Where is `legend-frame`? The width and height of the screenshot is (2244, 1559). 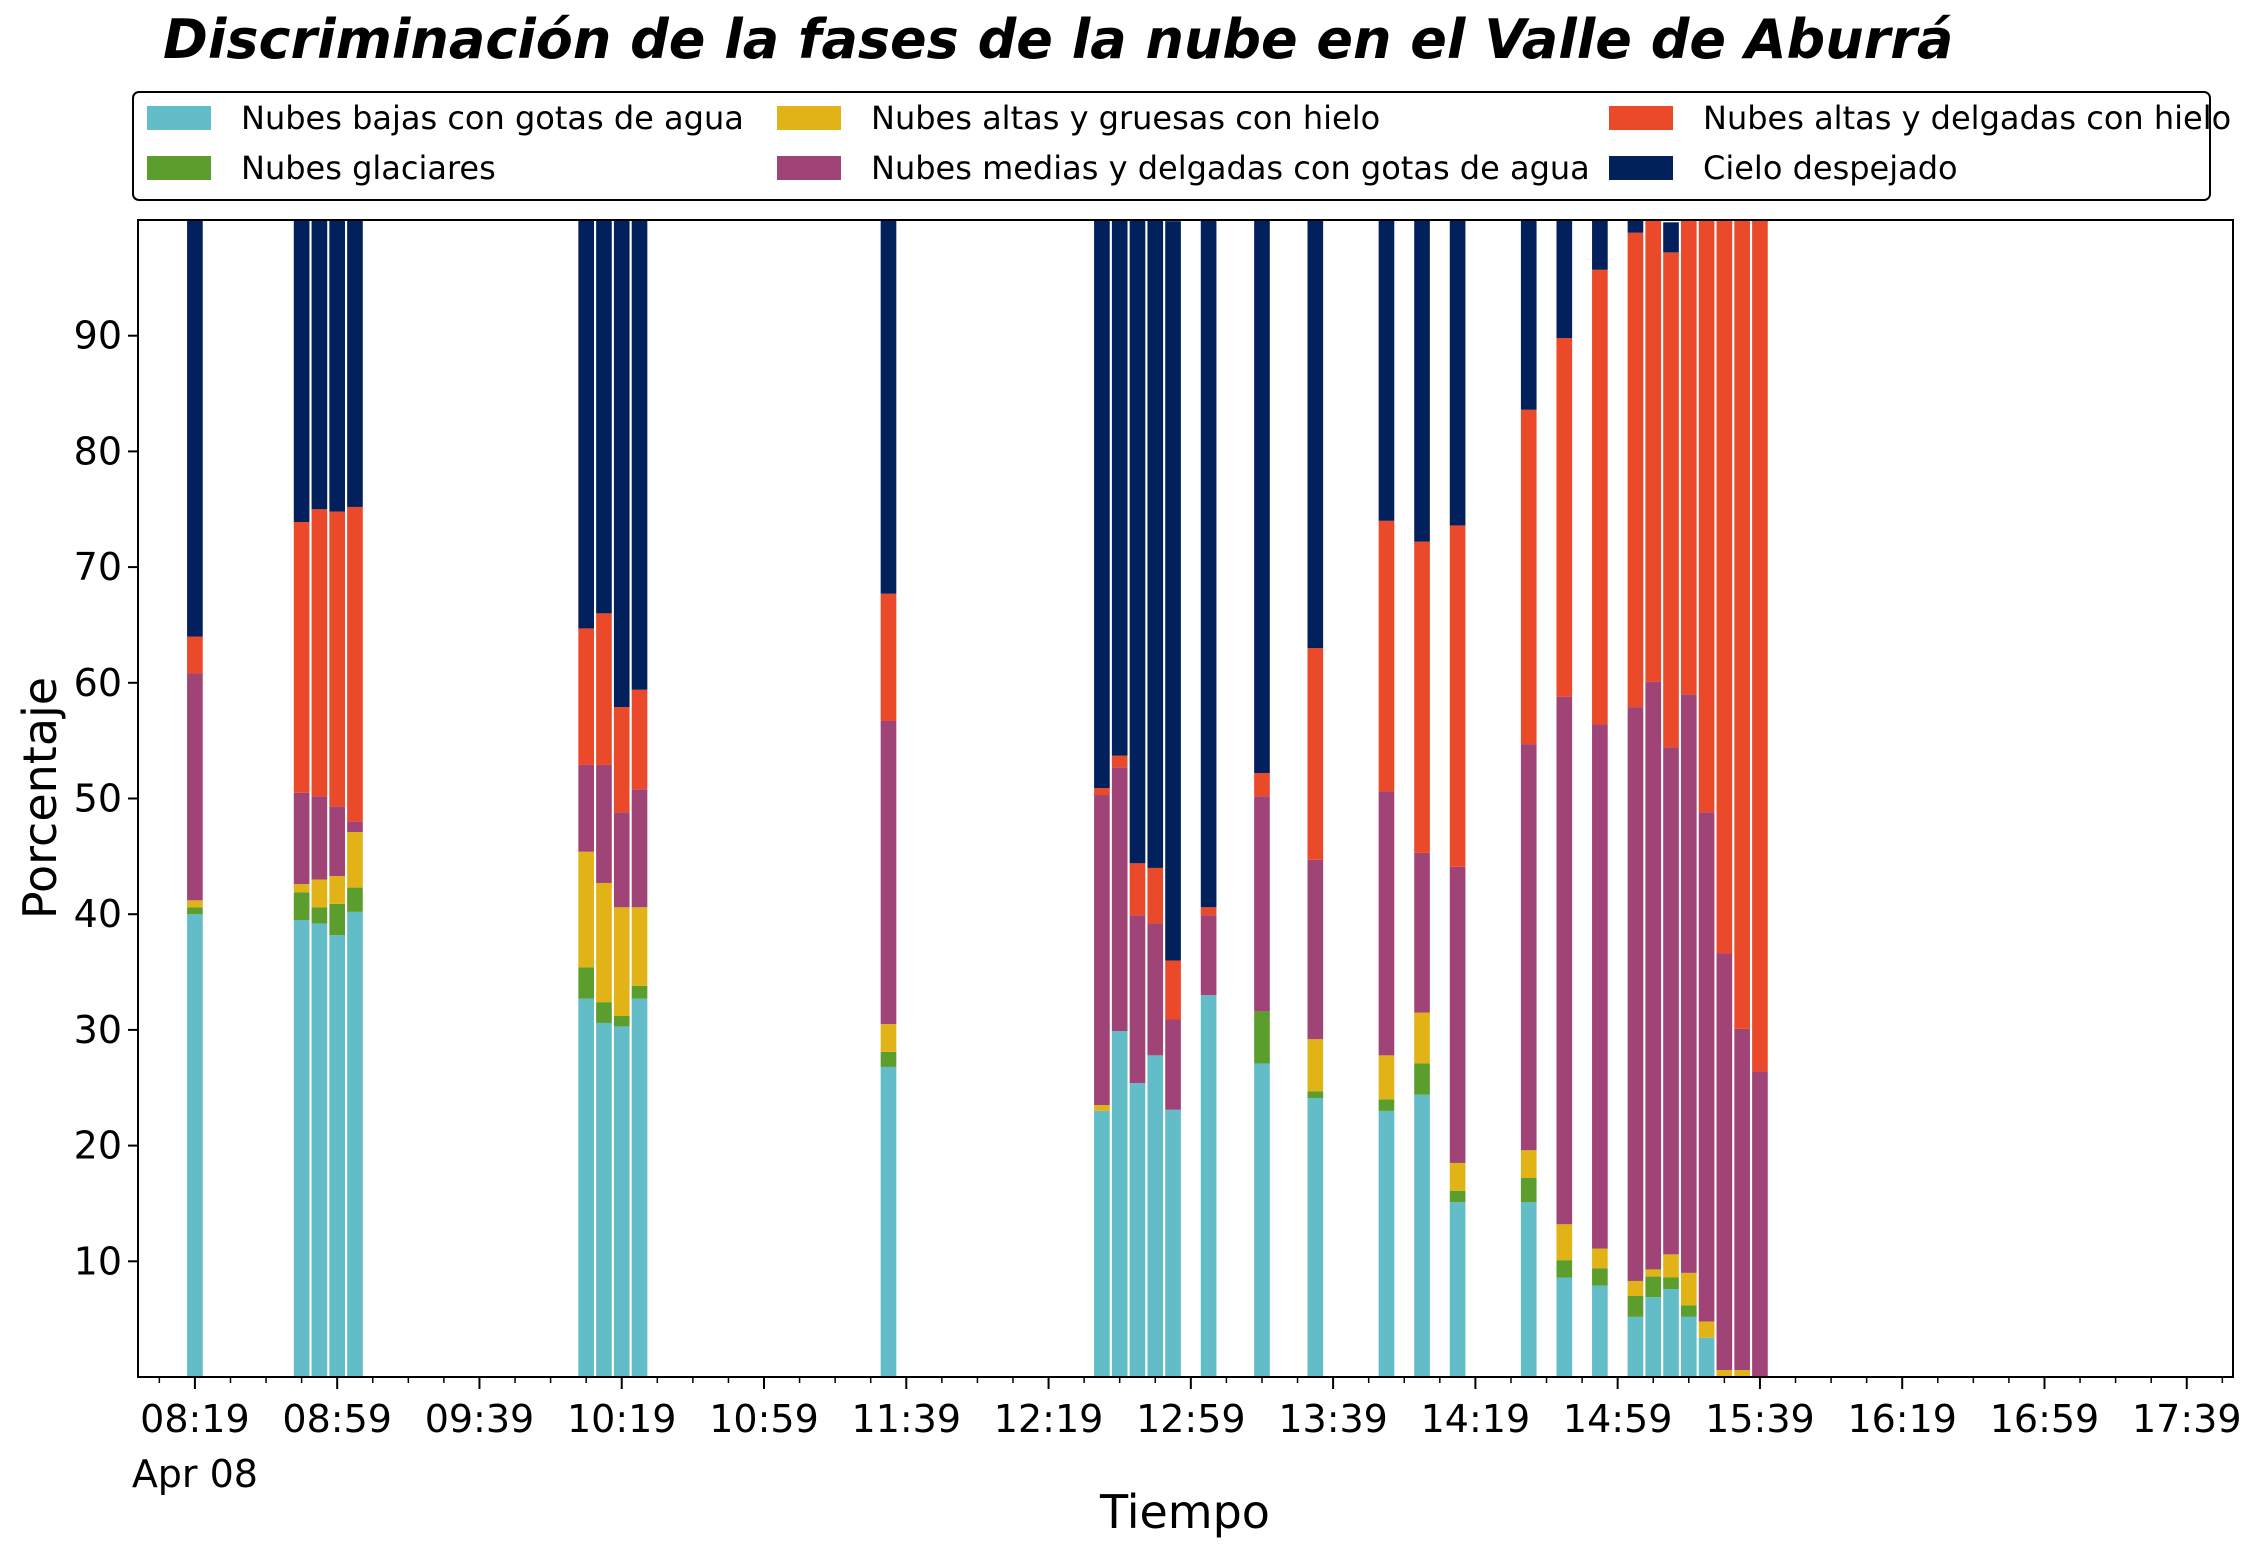
legend-frame is located at coordinates (1171, 146).